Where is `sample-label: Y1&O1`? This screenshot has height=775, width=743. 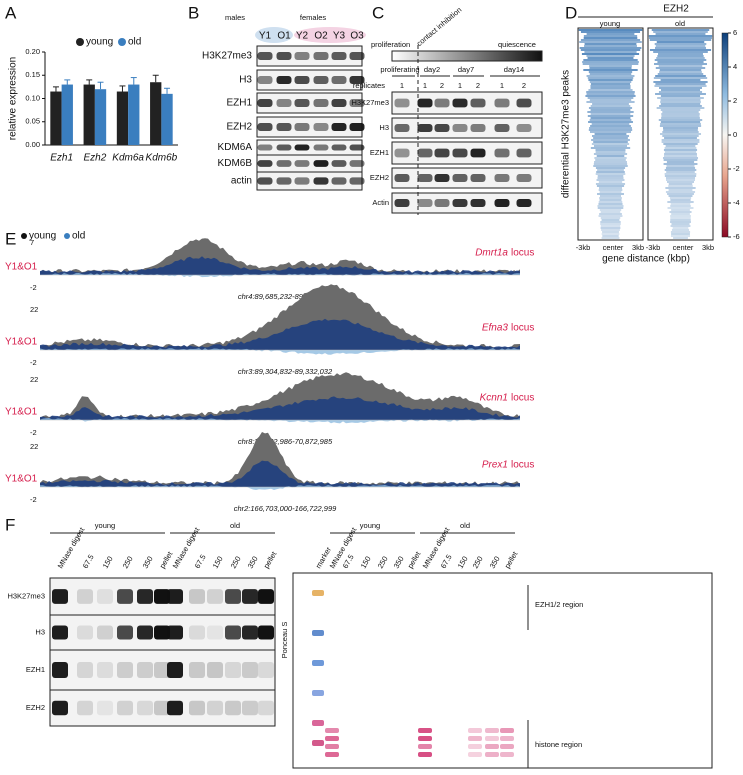
sample-label: Y1&O1 is located at coordinates (21, 412).